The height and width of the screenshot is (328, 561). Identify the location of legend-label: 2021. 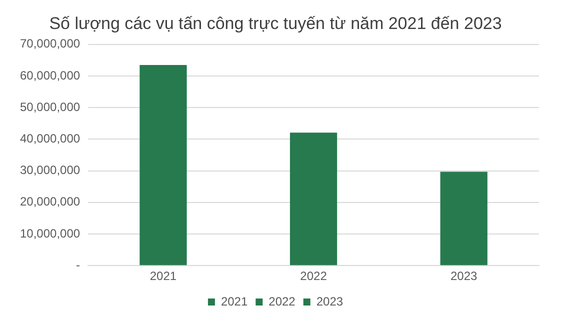
(234, 301).